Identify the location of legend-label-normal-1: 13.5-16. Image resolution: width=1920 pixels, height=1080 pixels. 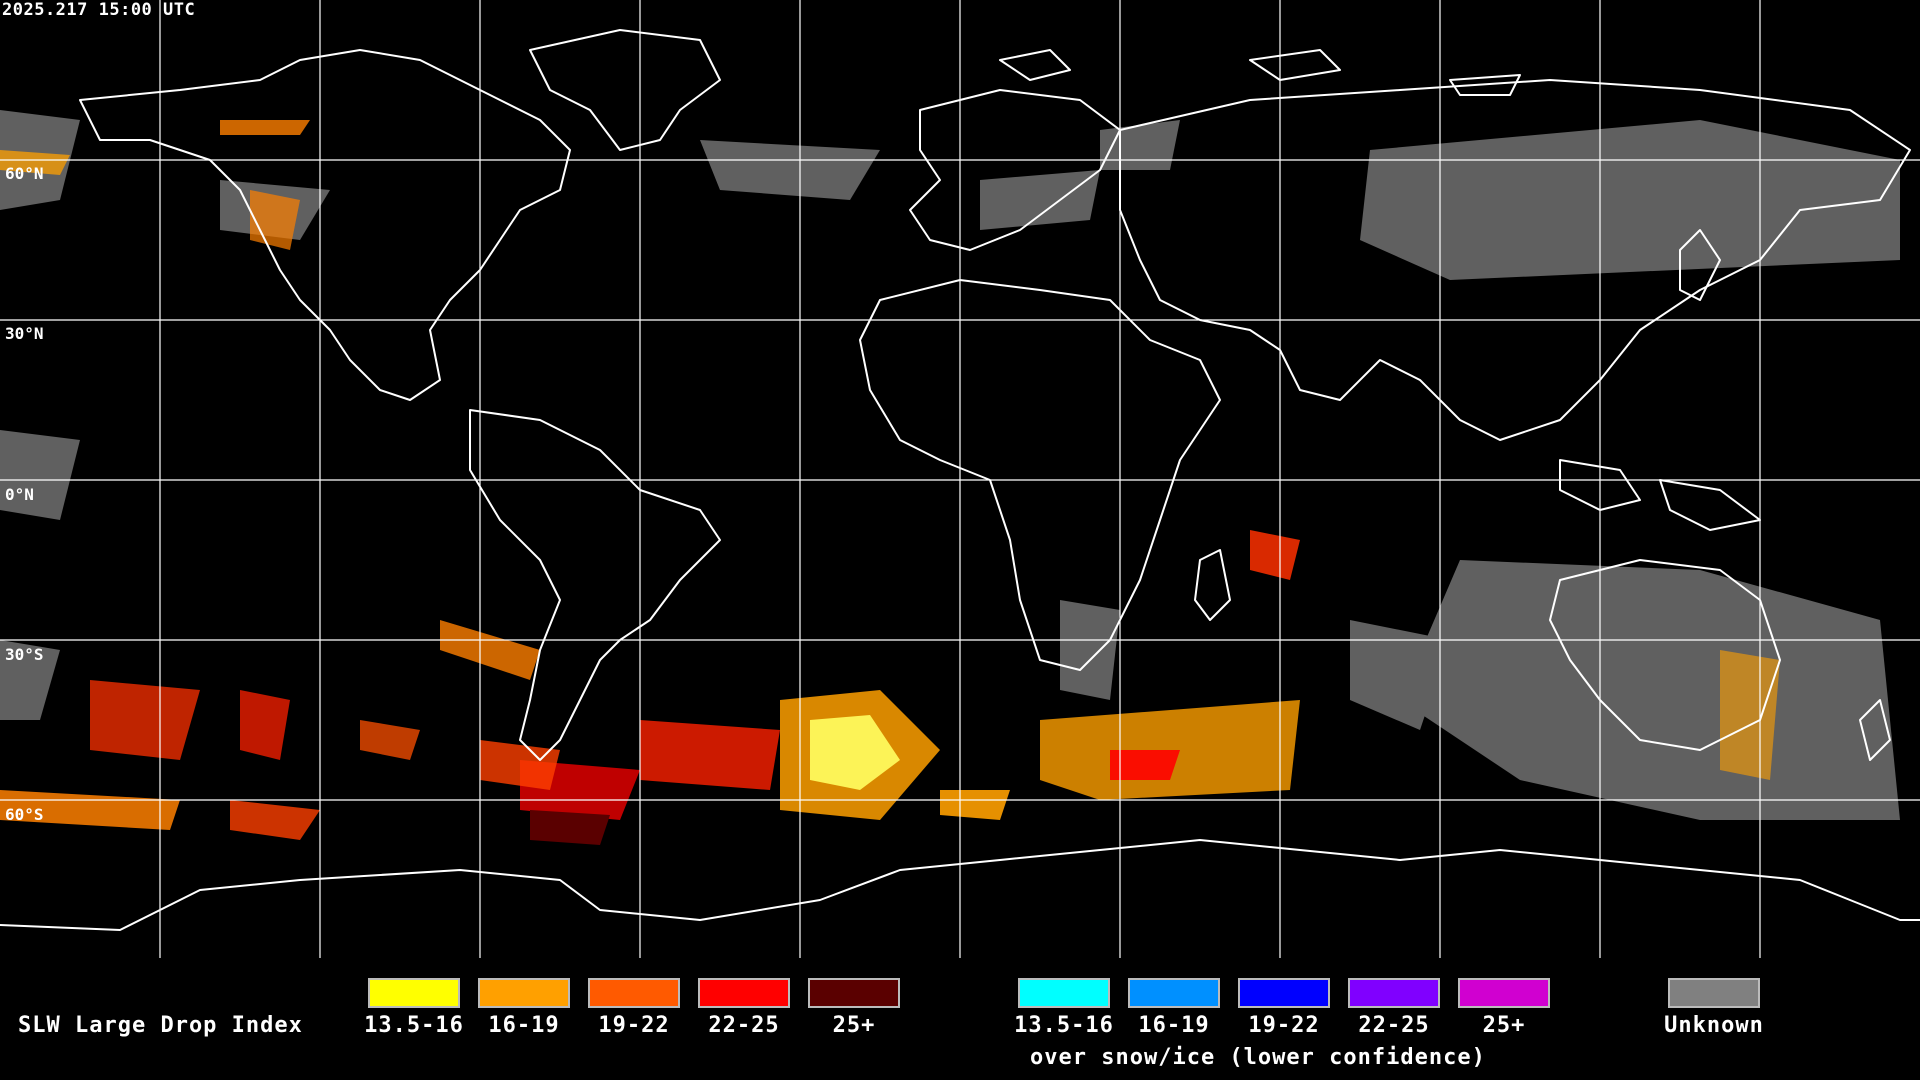
(414, 1025).